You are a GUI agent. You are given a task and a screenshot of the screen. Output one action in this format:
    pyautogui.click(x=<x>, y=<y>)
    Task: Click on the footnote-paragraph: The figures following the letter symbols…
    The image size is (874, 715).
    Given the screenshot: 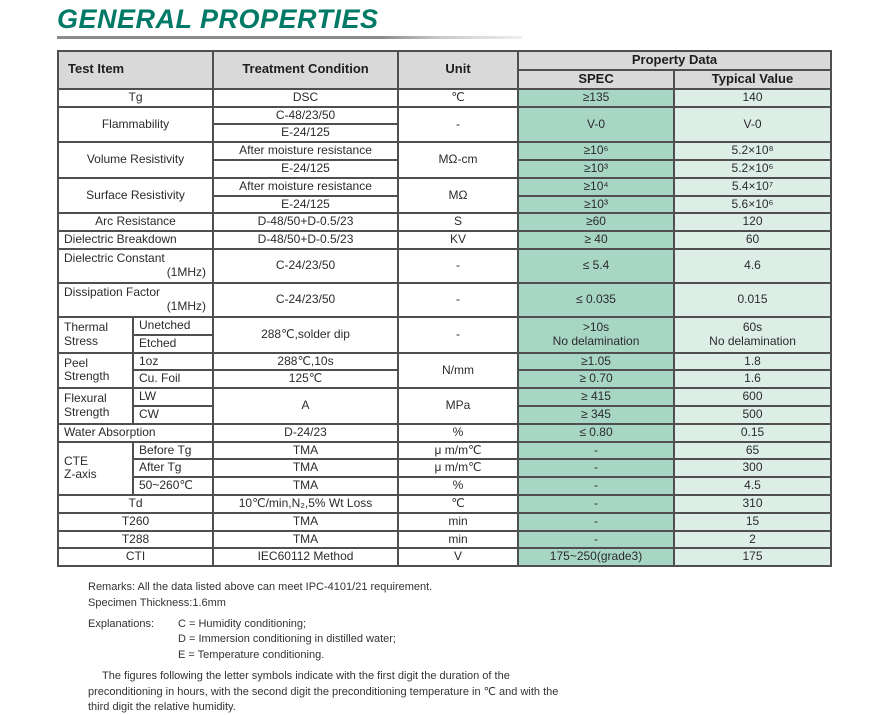 What is the action you would take?
    pyautogui.click(x=323, y=691)
    